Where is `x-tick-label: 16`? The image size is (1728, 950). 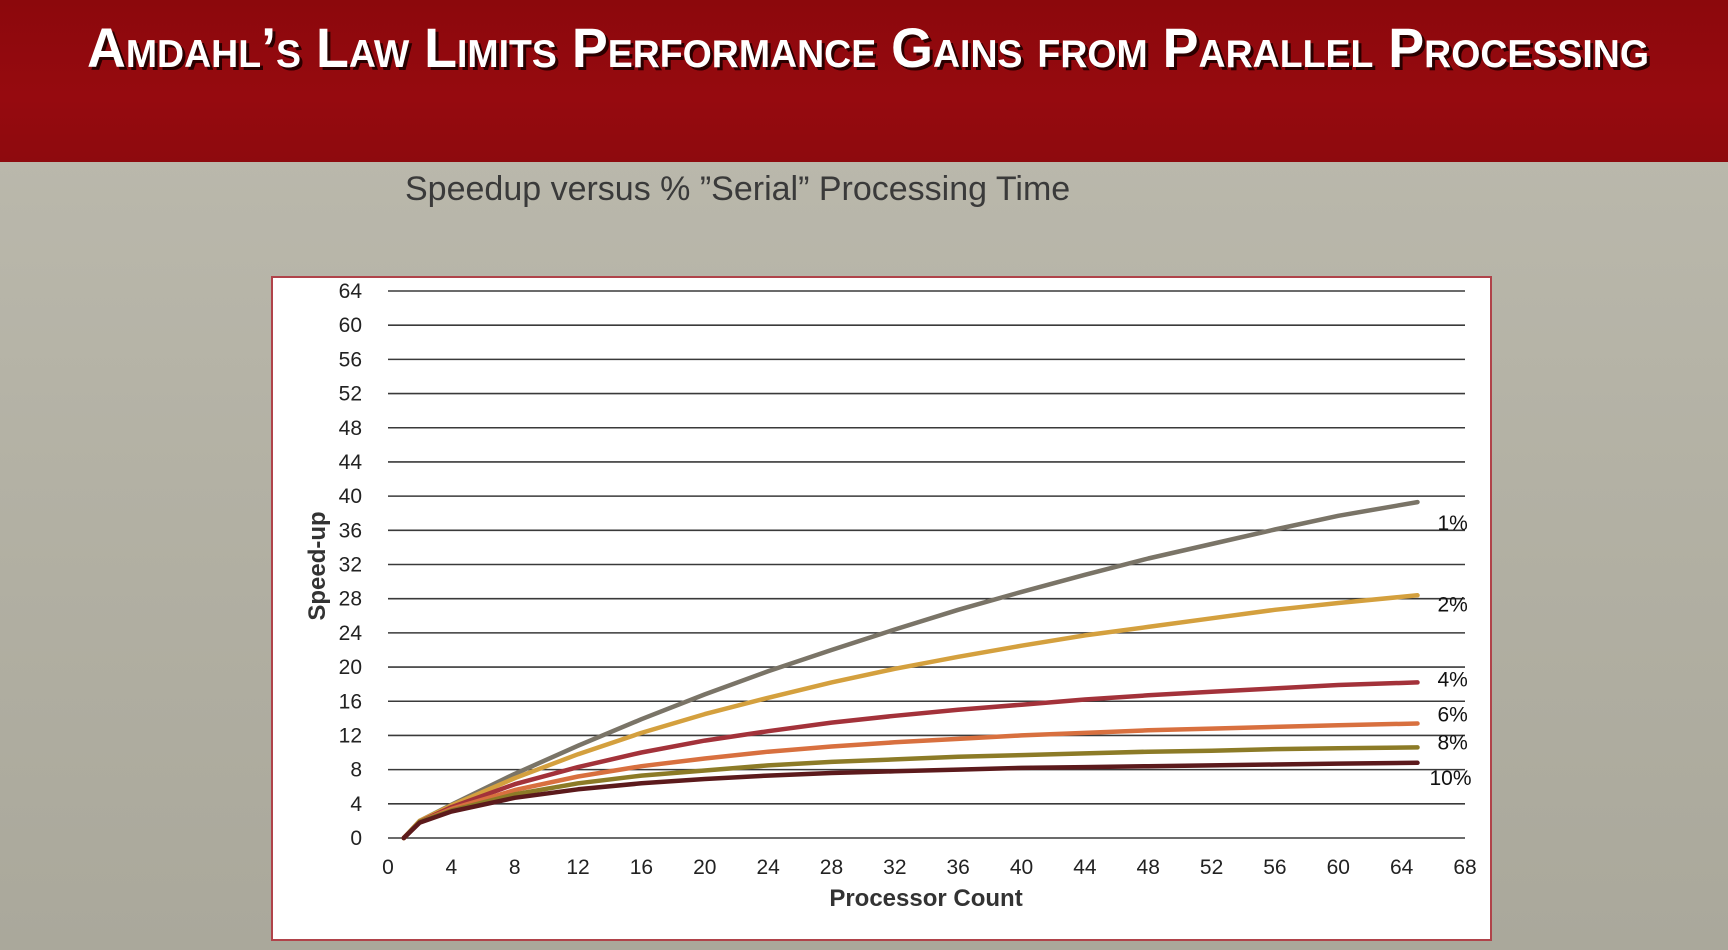
x-tick-label: 16 is located at coordinates (641, 867).